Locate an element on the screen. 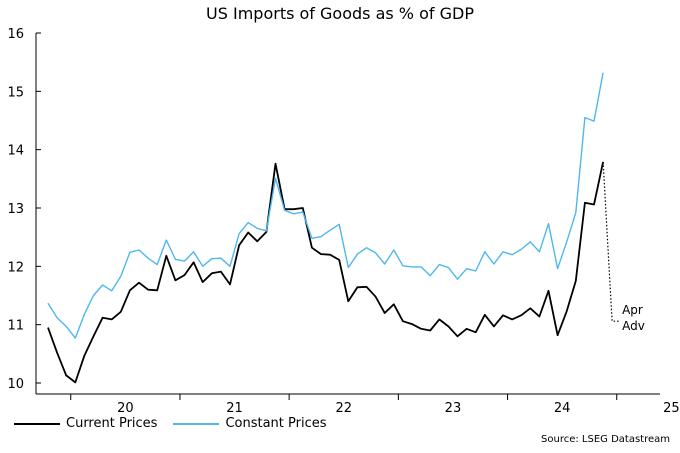 Image resolution: width=680 pixels, height=453 pixels. x-tick-label: 20 is located at coordinates (125, 408).